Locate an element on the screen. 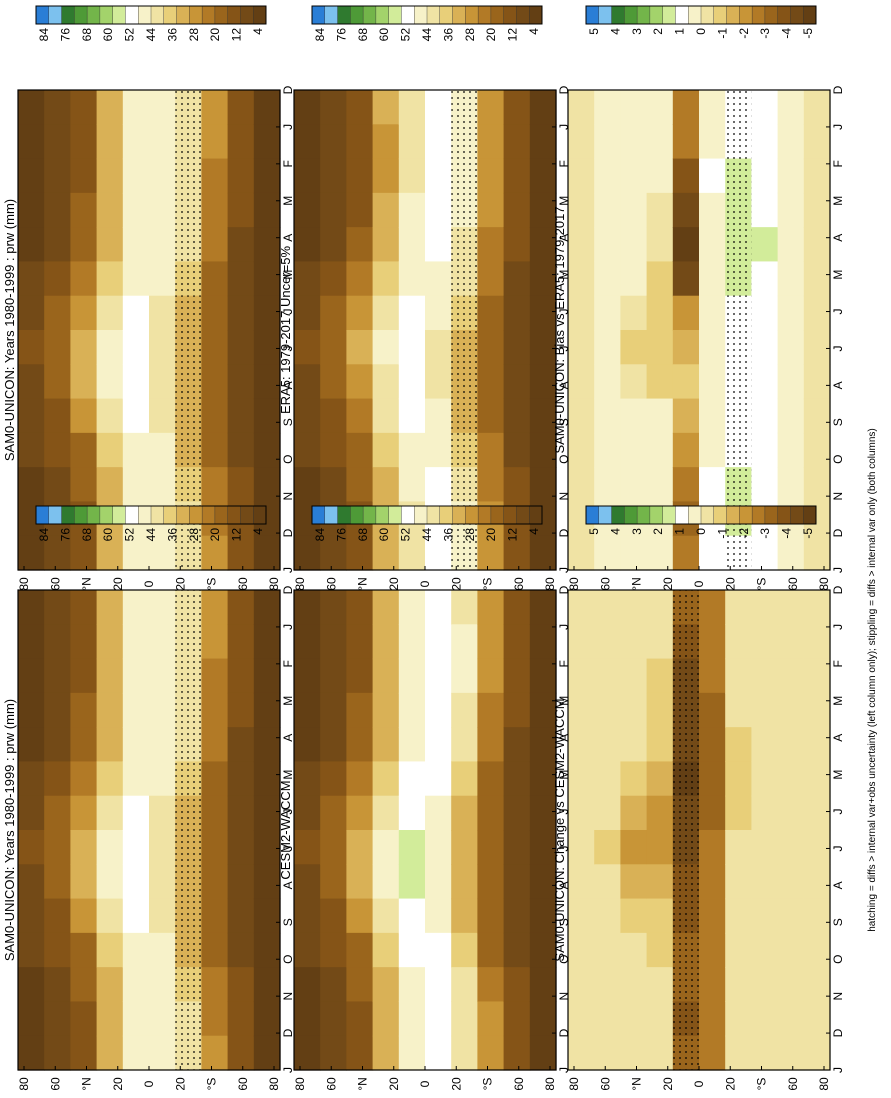  lat-tick-label: 80 is located at coordinates (574, 1084).